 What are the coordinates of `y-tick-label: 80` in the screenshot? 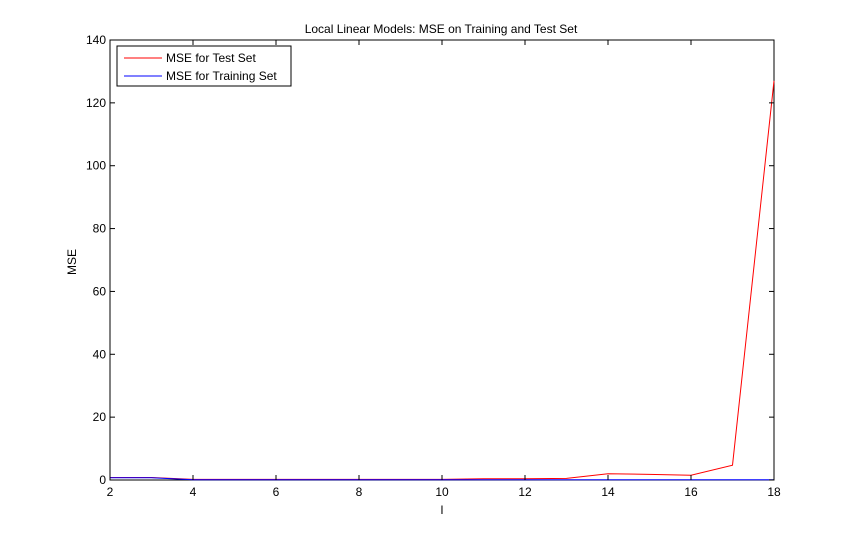 It's located at (100, 229).